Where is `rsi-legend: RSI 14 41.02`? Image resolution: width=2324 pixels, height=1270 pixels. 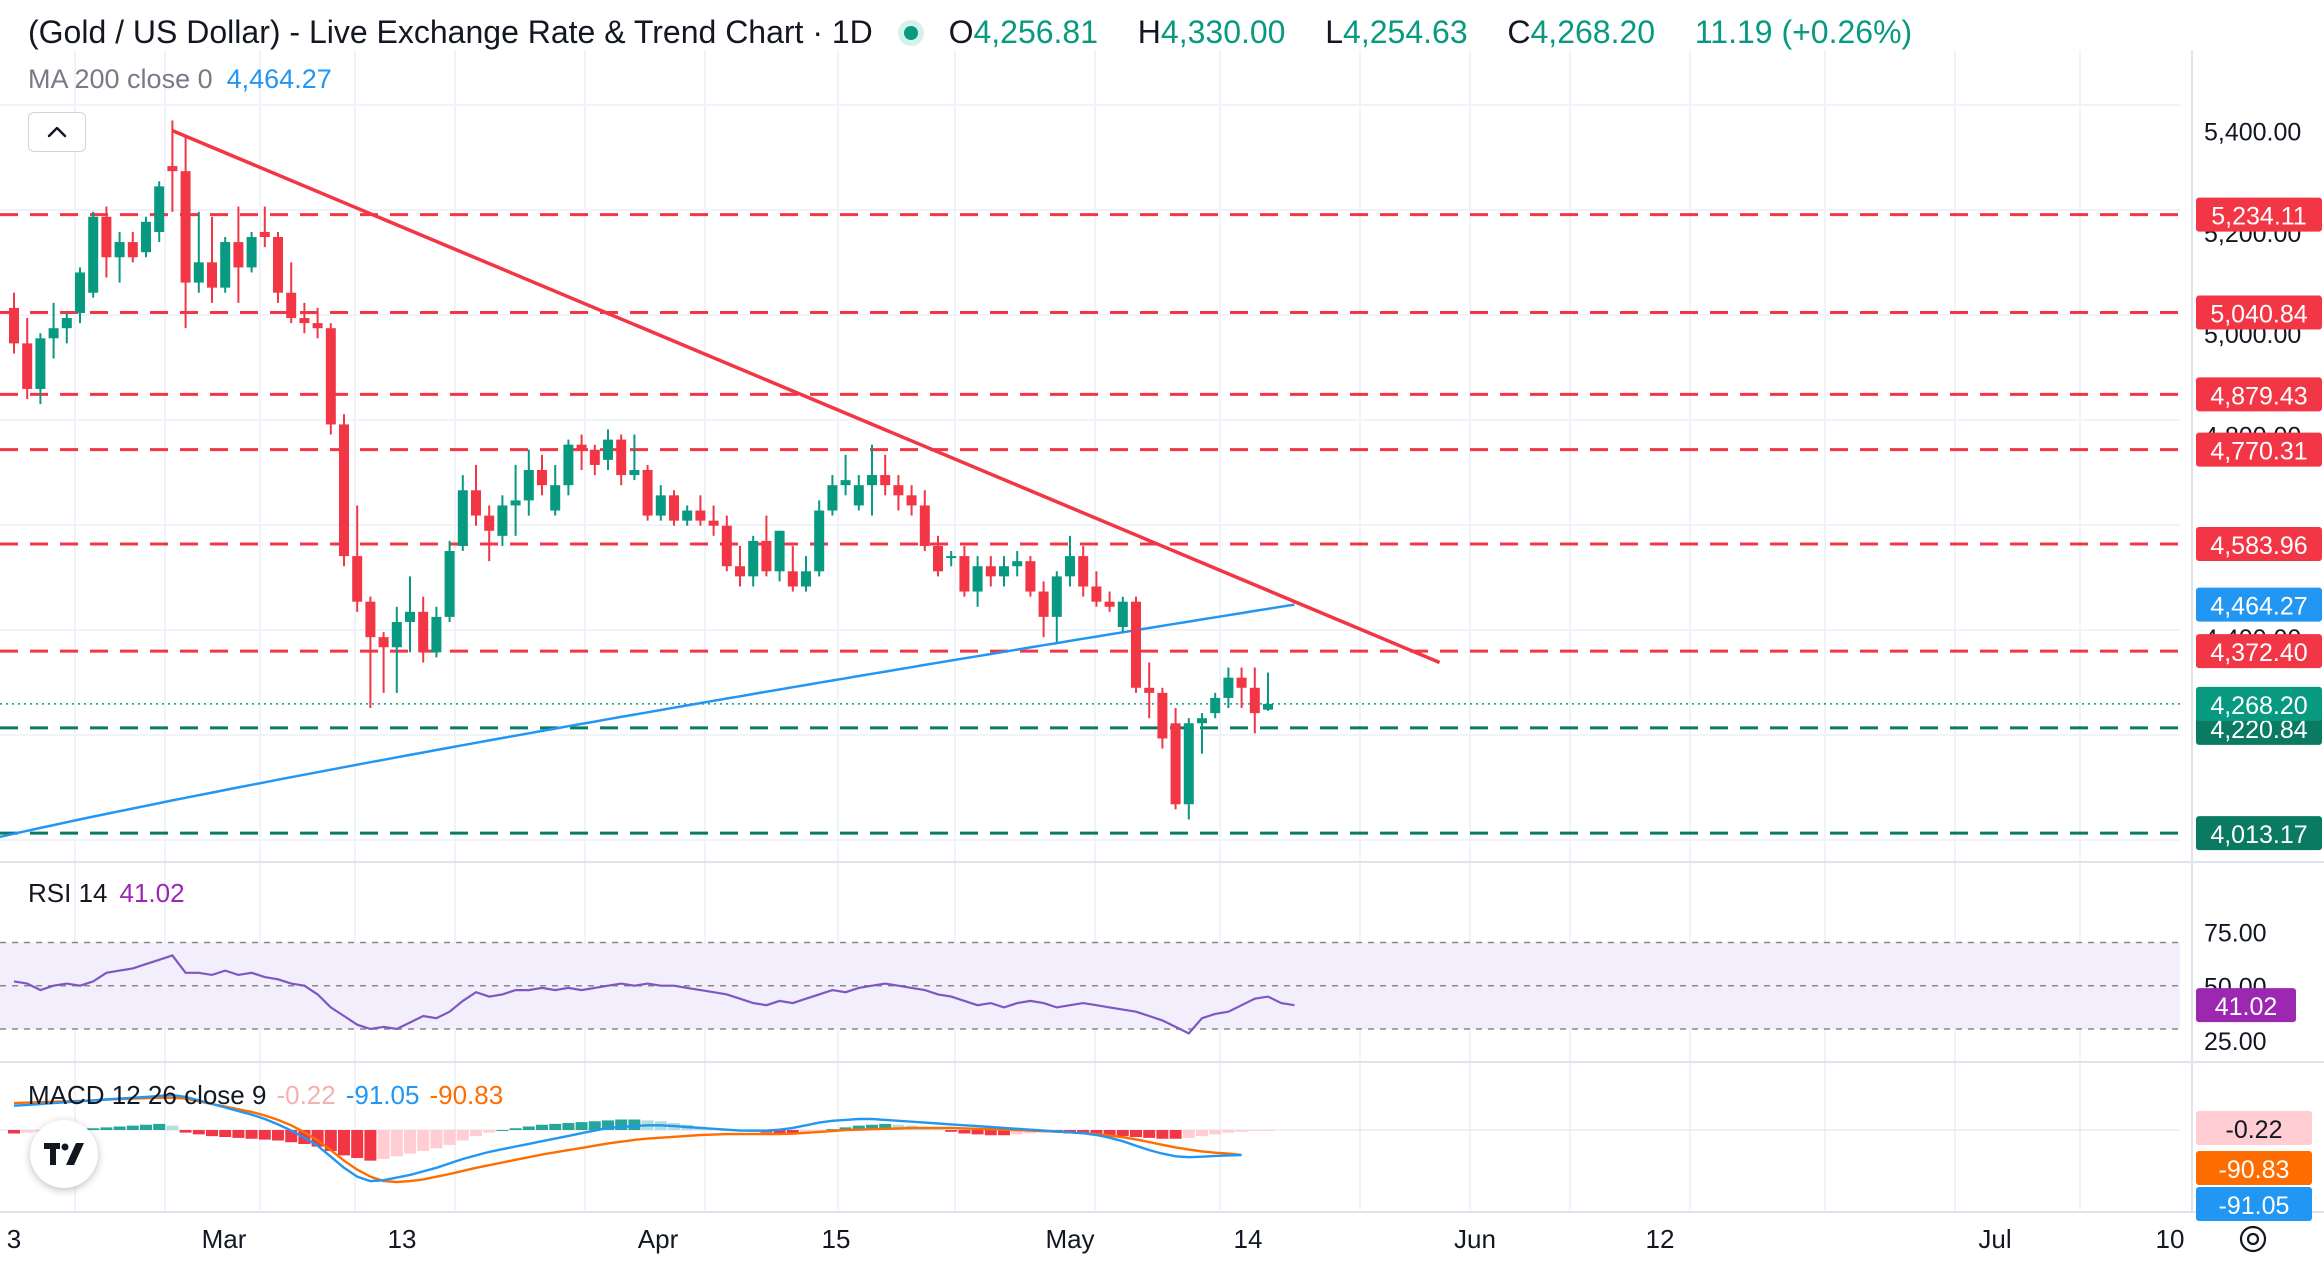
rsi-legend: RSI 14 41.02 is located at coordinates (106, 893).